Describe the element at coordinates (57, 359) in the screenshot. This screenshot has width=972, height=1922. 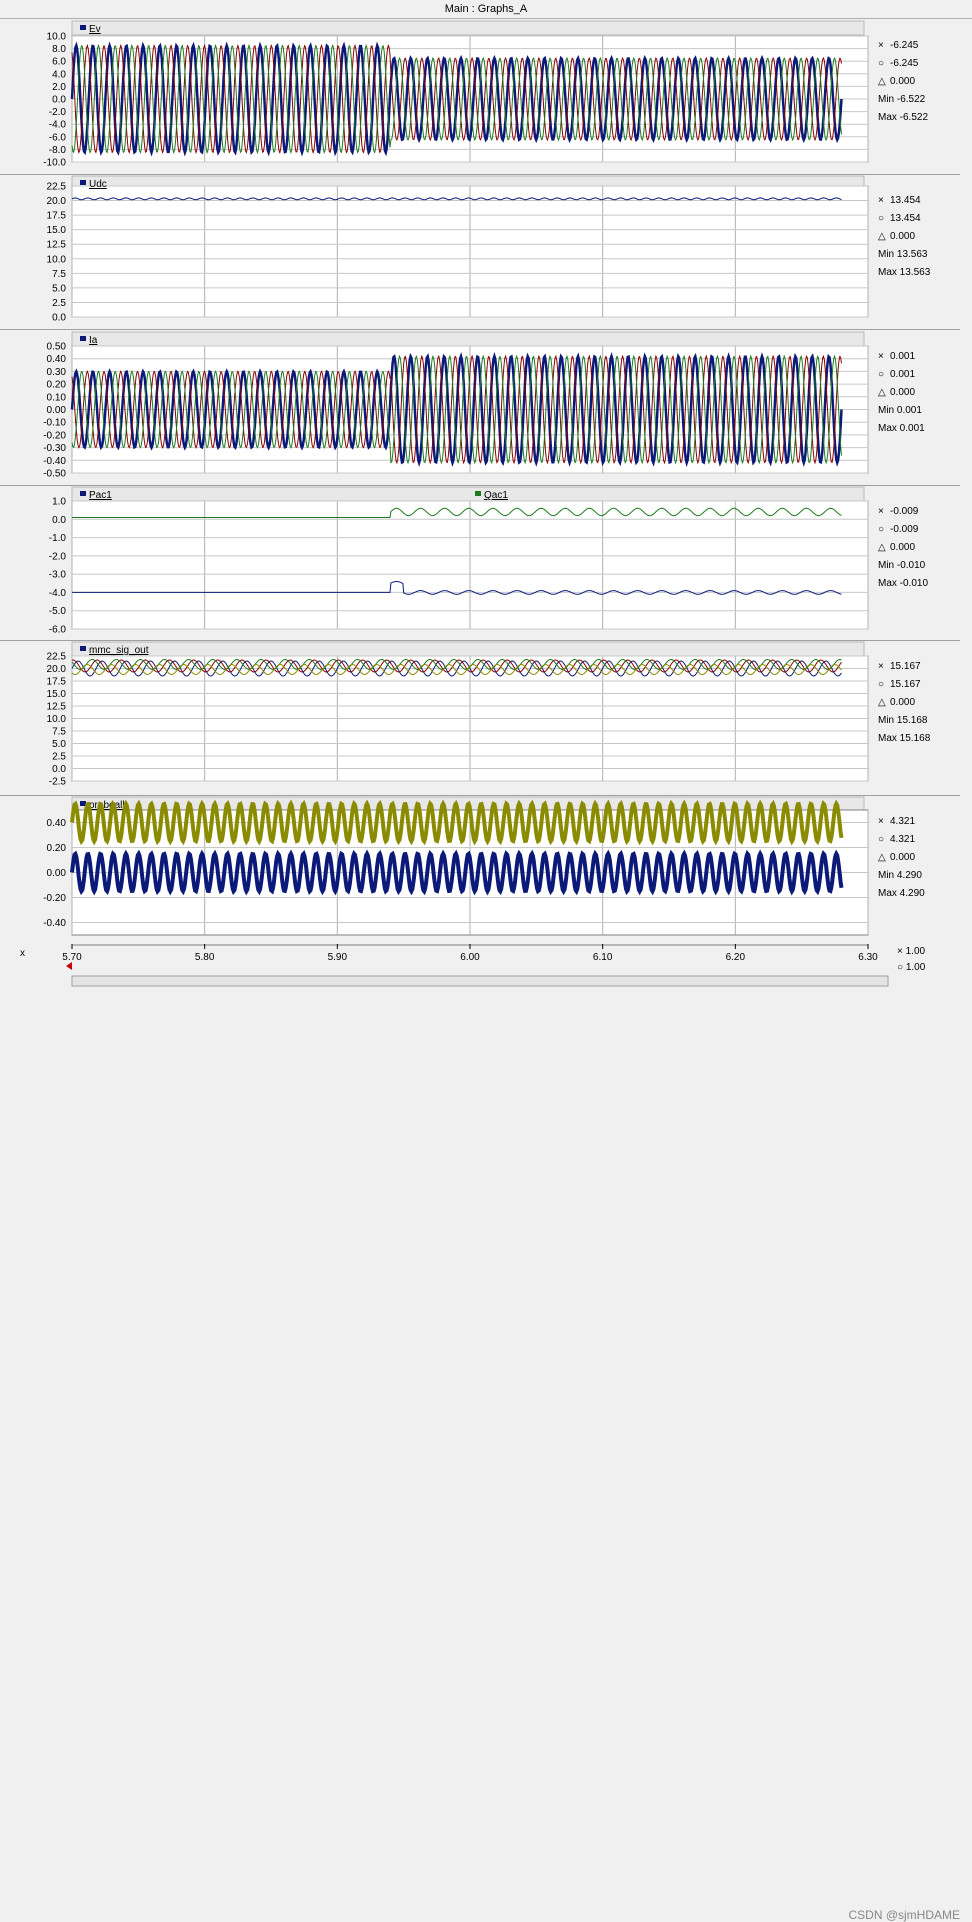
I see `y-tick-label: 0.40` at that location.